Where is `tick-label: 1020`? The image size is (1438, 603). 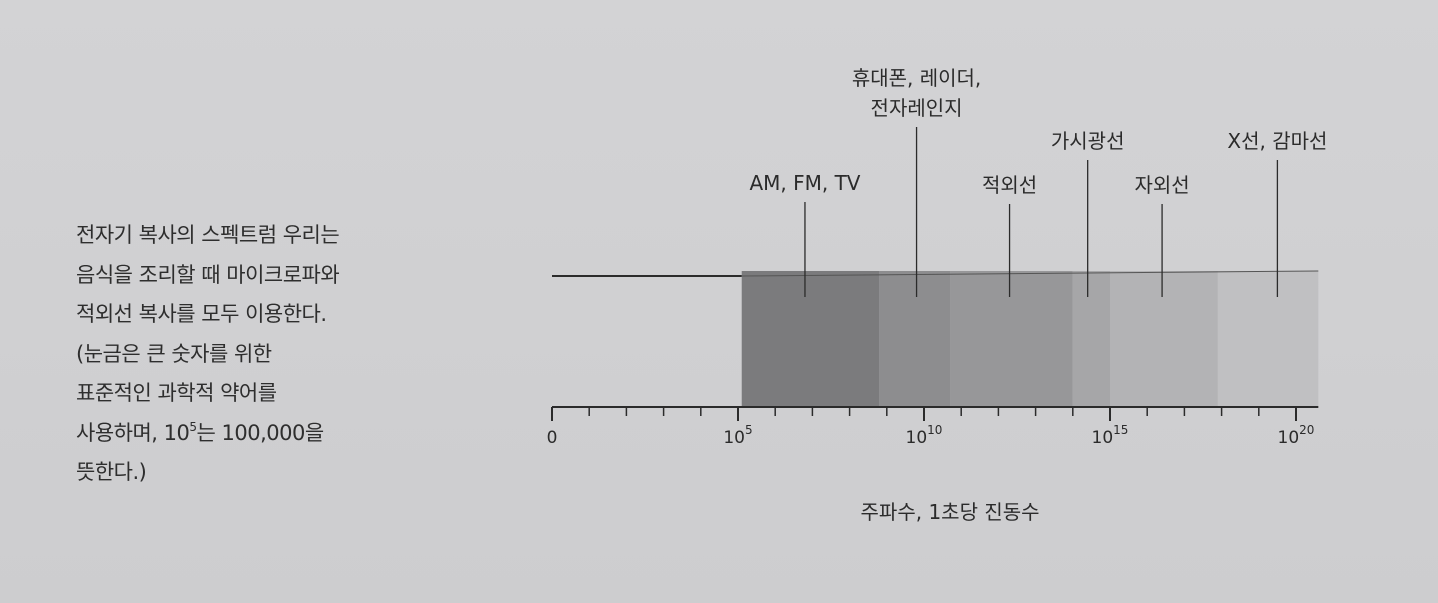
tick-label: 1020 is located at coordinates (1296, 435).